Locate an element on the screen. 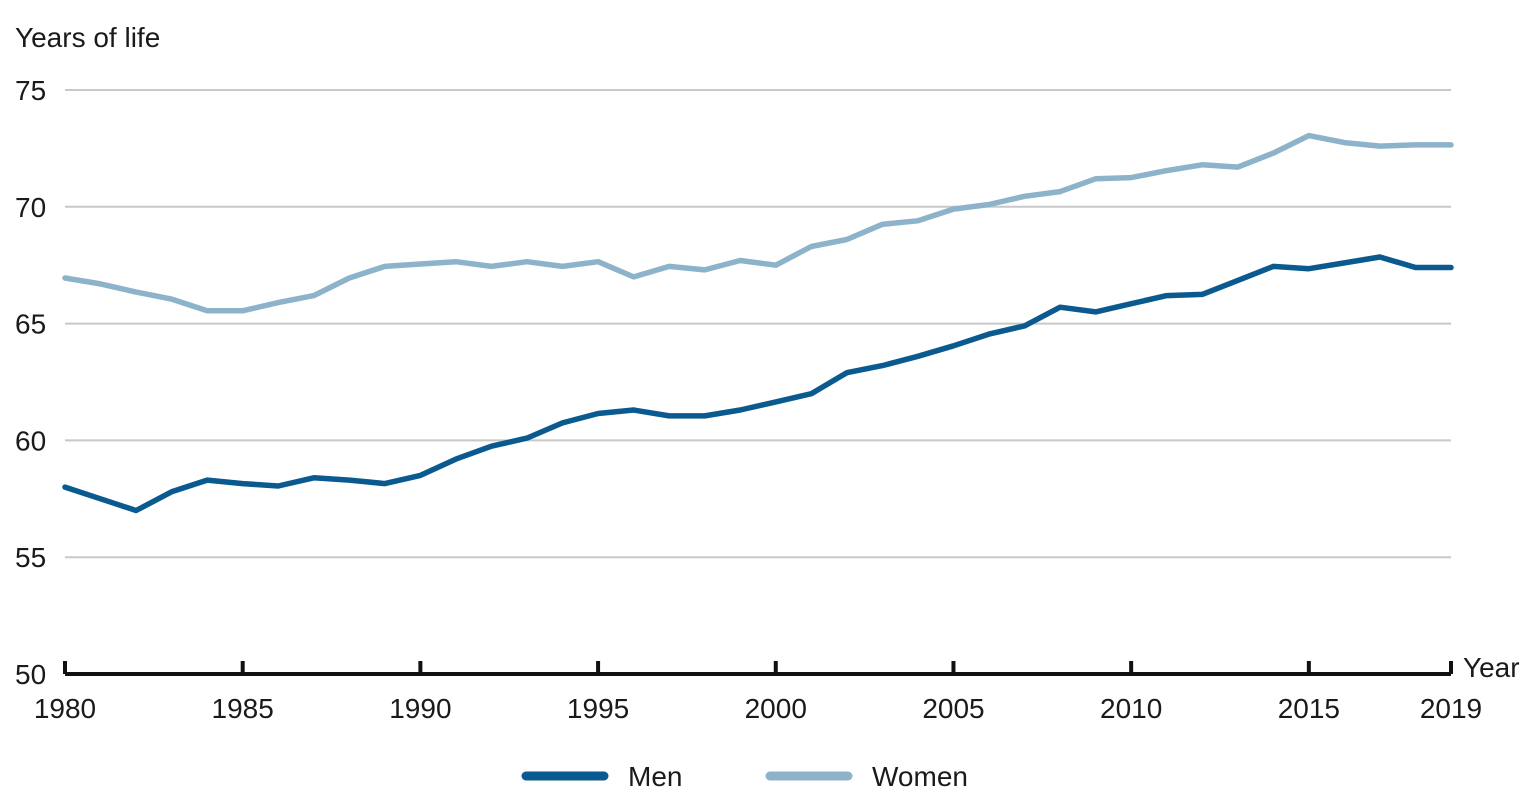  y-tick-label-70: 70 is located at coordinates (30, 207).